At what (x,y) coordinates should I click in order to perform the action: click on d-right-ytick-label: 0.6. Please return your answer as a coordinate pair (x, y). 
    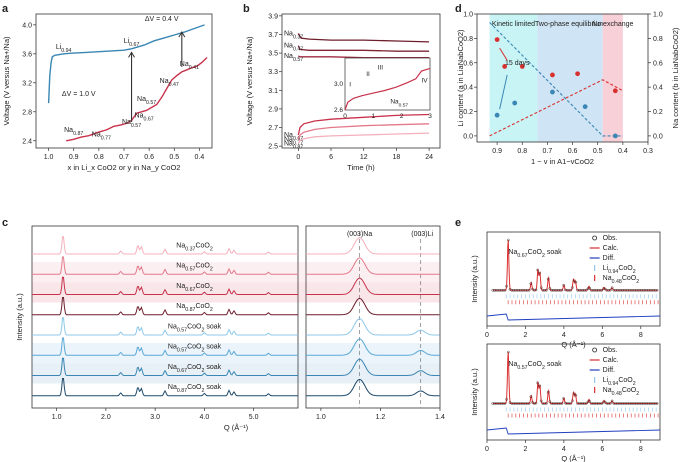
    Looking at the image, I should click on (658, 63).